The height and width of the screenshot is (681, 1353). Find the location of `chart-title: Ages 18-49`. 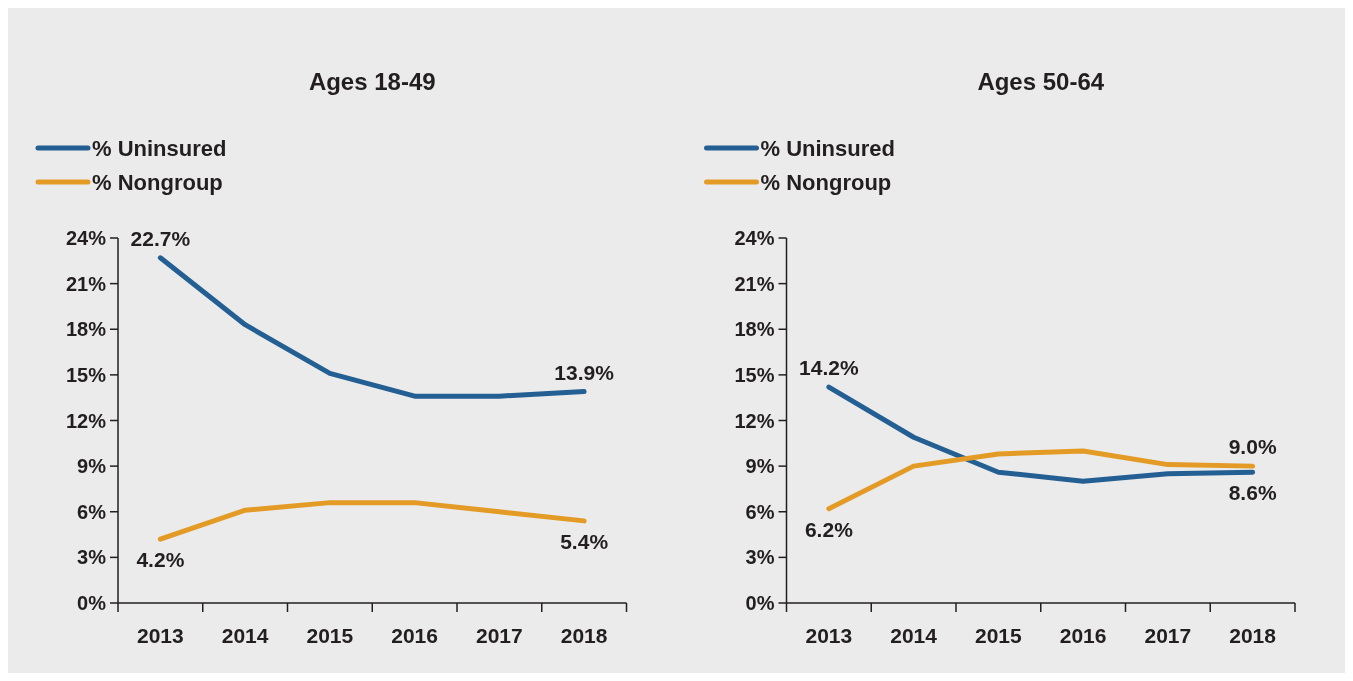

chart-title: Ages 18-49 is located at coordinates (372, 81).